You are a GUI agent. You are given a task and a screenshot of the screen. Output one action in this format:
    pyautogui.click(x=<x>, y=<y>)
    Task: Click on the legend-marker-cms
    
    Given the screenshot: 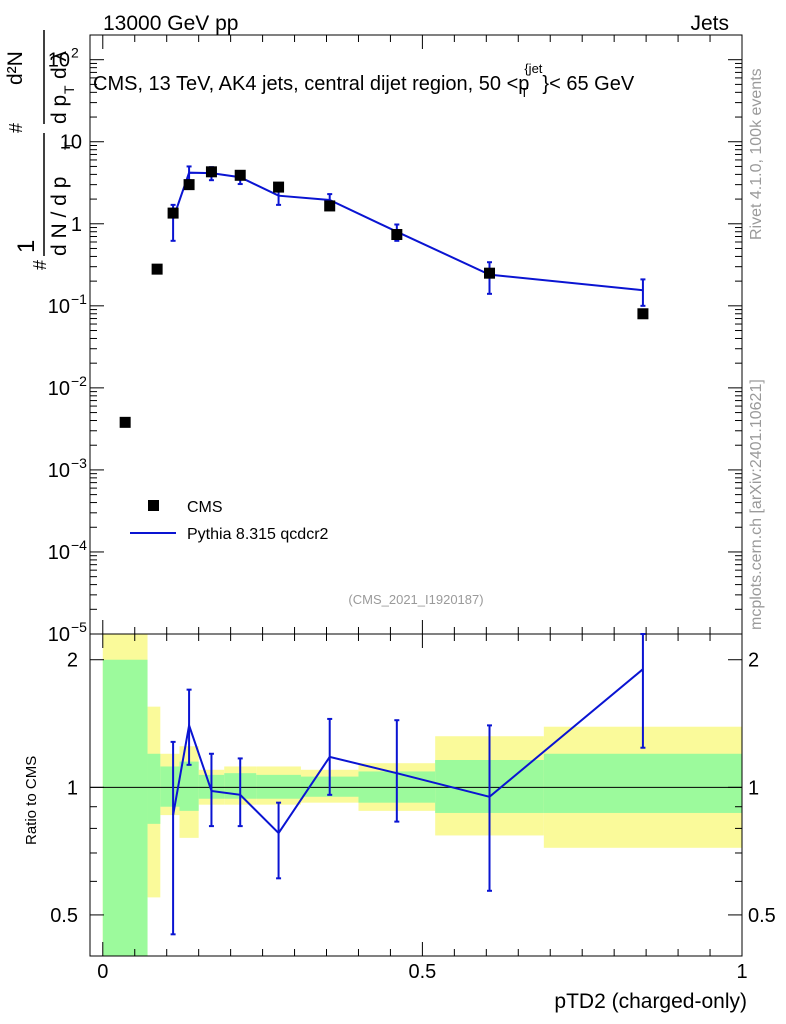 What is the action you would take?
    pyautogui.click(x=153, y=505)
    